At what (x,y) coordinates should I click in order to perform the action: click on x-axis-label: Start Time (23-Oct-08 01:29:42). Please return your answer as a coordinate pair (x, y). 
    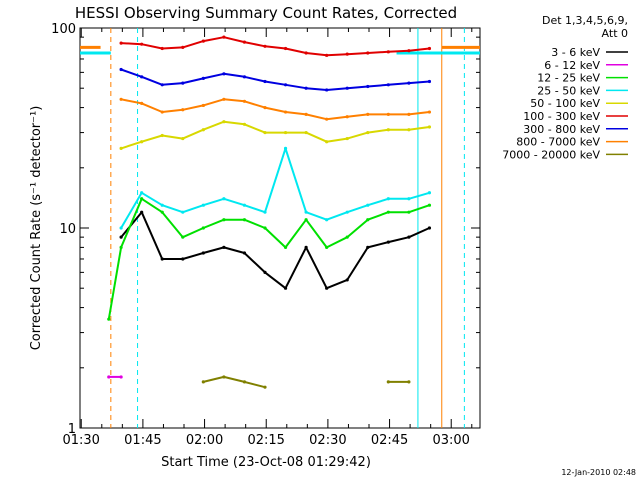
    Looking at the image, I should click on (266, 462).